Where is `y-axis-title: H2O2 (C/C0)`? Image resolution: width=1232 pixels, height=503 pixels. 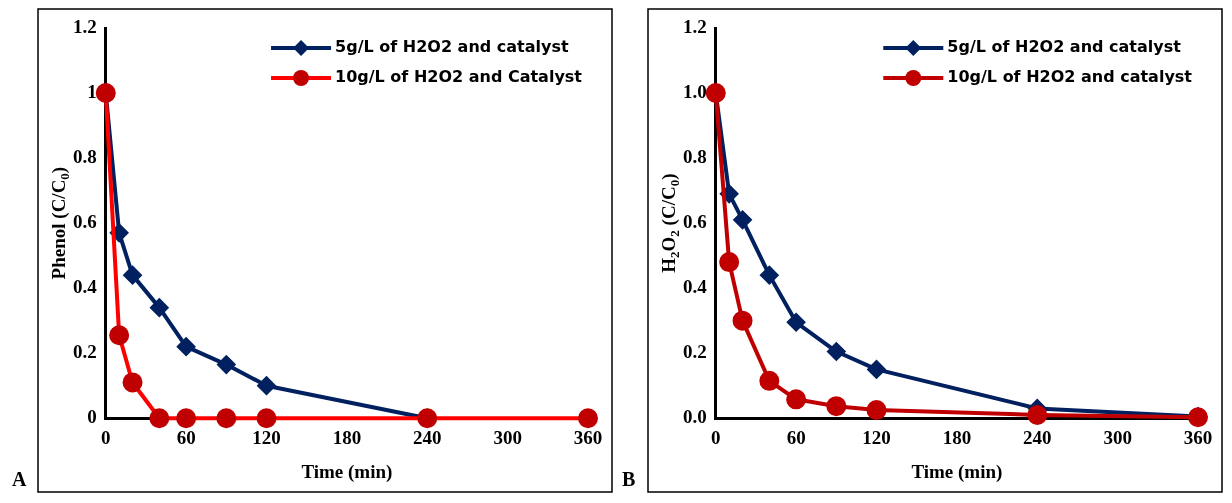
y-axis-title: H2O2 (C/C0) is located at coordinates (670, 223).